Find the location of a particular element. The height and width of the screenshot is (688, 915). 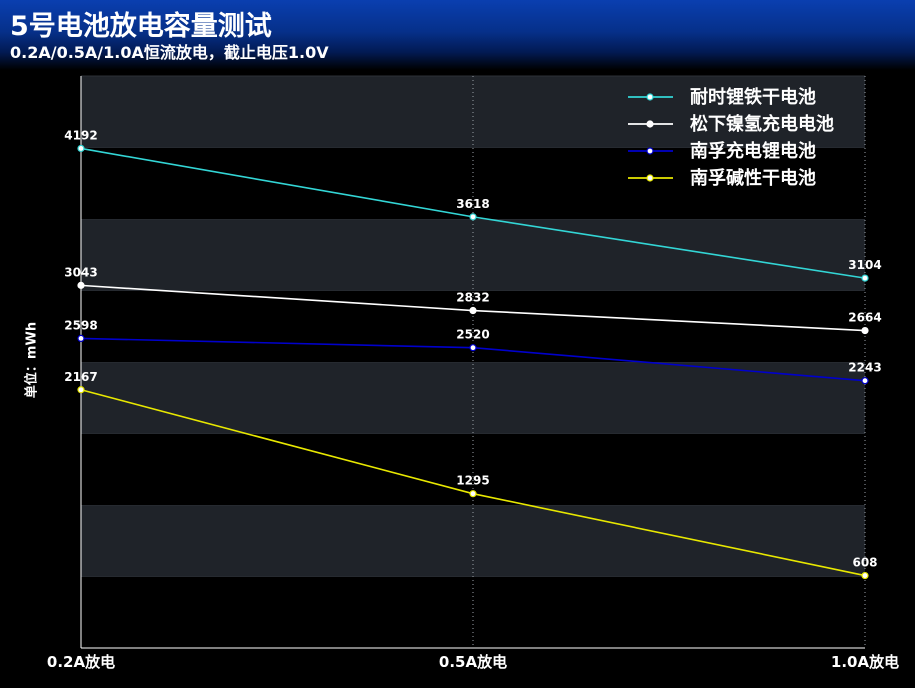

data-label: 3618 is located at coordinates (472, 204).